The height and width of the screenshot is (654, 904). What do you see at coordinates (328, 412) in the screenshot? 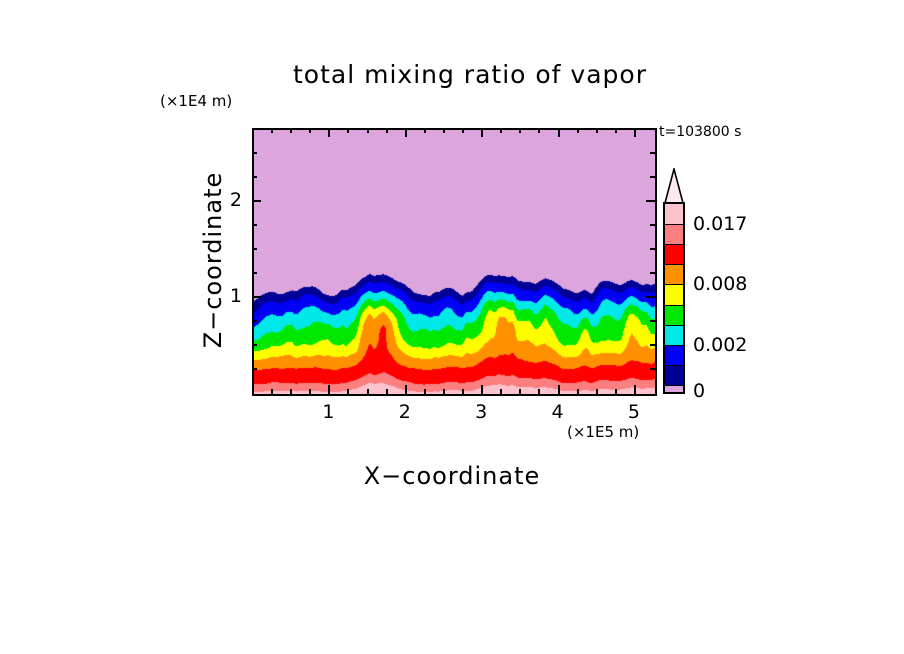
I see `x-tick-label: 1` at bounding box center [328, 412].